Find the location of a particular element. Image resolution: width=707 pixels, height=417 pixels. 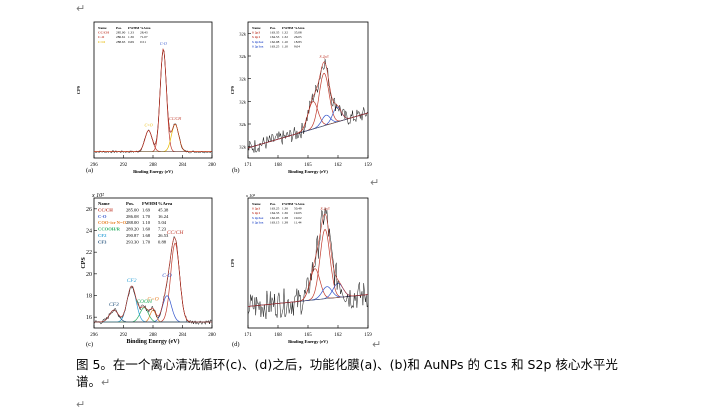

legend-area: 45.38 is located at coordinates (163, 209).